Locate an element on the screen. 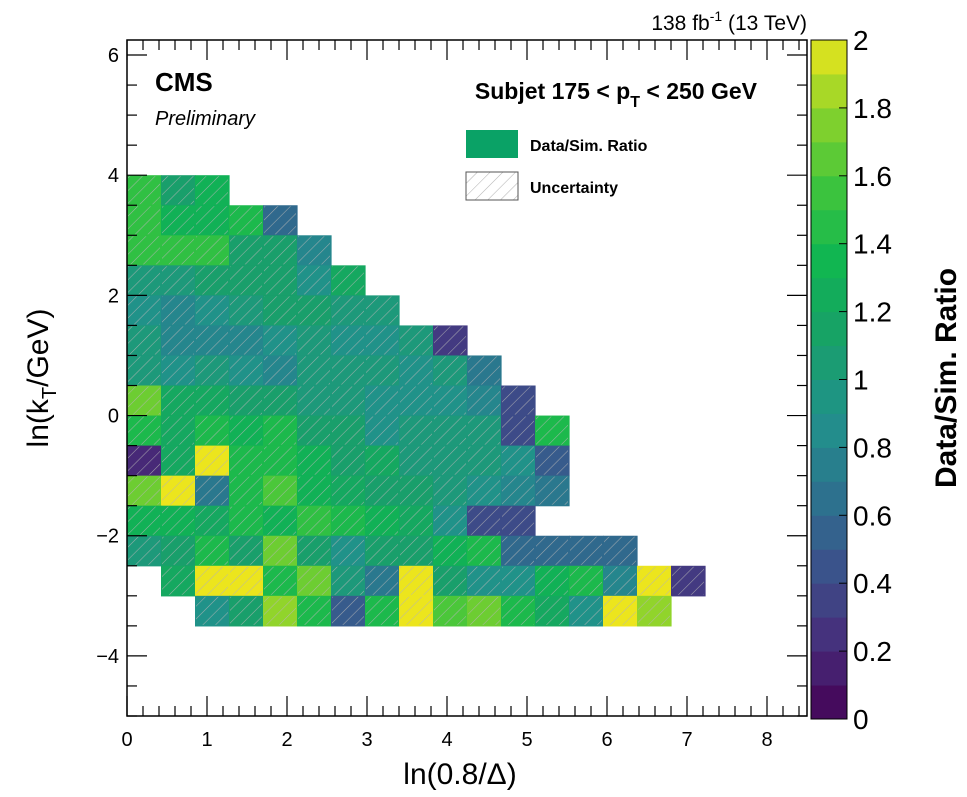 The height and width of the screenshot is (797, 967). x-tick-label: 6 is located at coordinates (606, 740).